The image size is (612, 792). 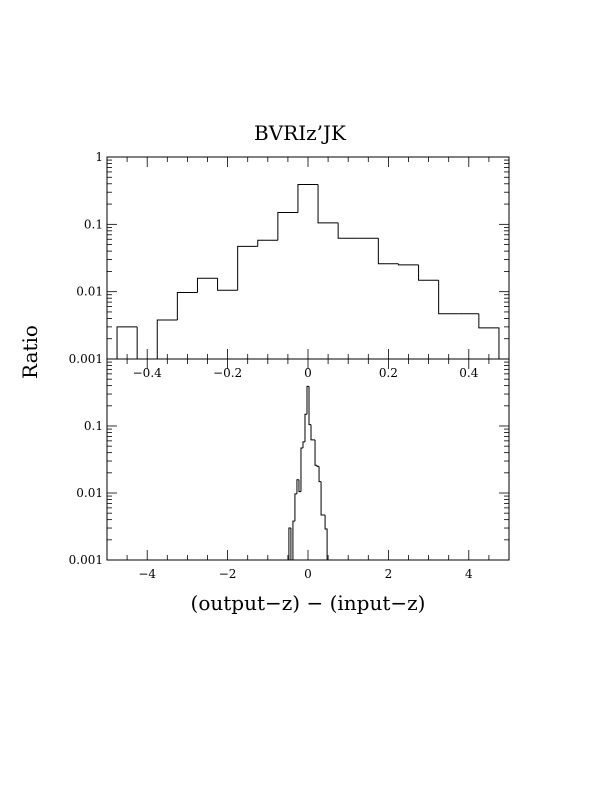 I want to click on x-axis-label: (output−z) − (input−z), so click(x=308, y=603).